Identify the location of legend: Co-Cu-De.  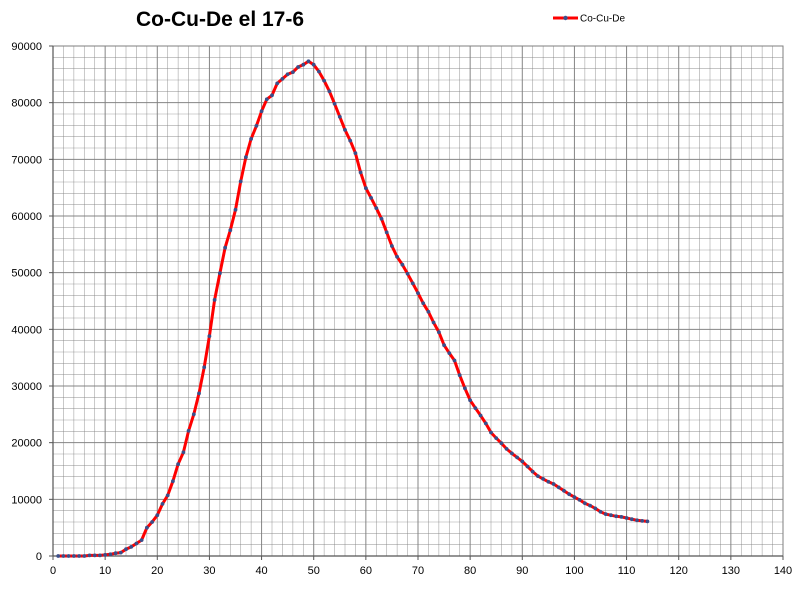
(589, 19).